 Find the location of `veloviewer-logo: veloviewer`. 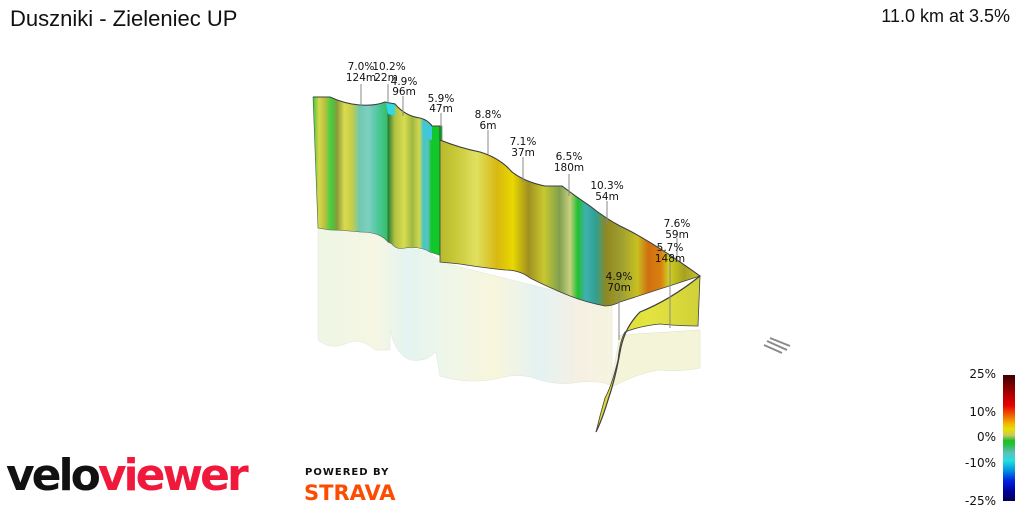

veloviewer-logo: veloviewer is located at coordinates (127, 475).